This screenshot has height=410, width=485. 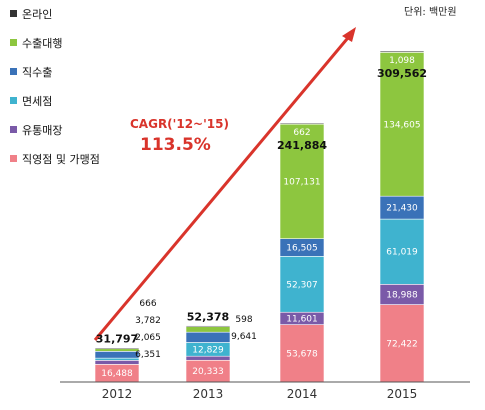 What do you see at coordinates (61, 159) in the screenshot?
I see `legend-item-label: 직영점 및 가맹점` at bounding box center [61, 159].